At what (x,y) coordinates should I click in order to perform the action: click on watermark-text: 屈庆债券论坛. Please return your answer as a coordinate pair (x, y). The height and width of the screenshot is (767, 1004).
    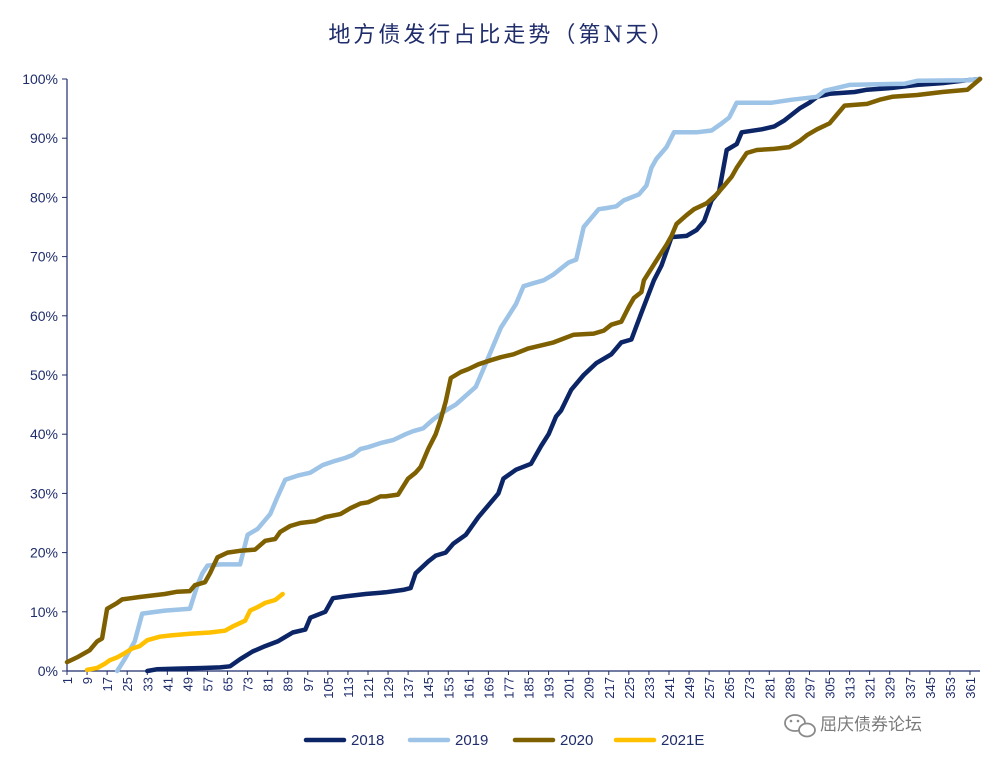
    Looking at the image, I should click on (871, 725).